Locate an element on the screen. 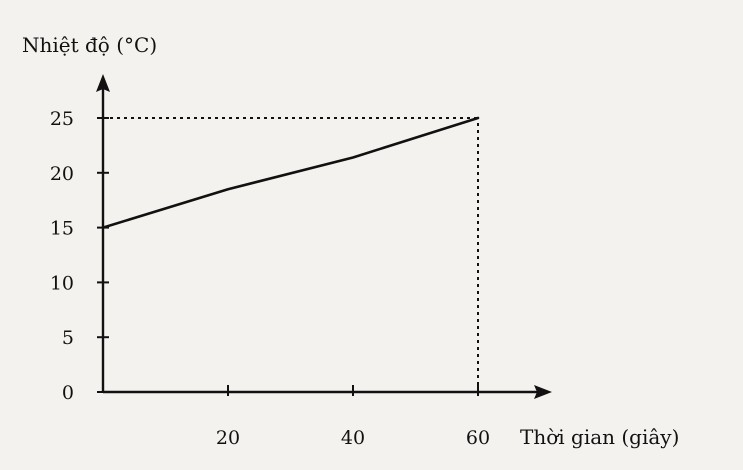 This screenshot has width=743, height=470. x-tick-label-60: 60 is located at coordinates (478, 438).